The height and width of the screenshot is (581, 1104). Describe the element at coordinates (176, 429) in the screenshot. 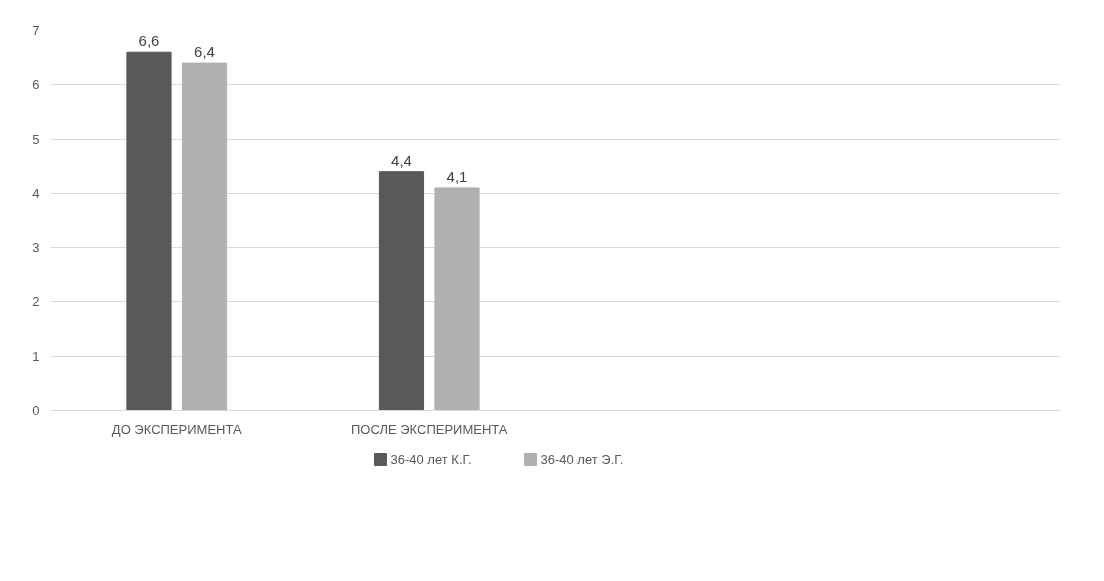

I see `x-tick-label: ДО ЭКСПЕРИМЕНТА` at that location.